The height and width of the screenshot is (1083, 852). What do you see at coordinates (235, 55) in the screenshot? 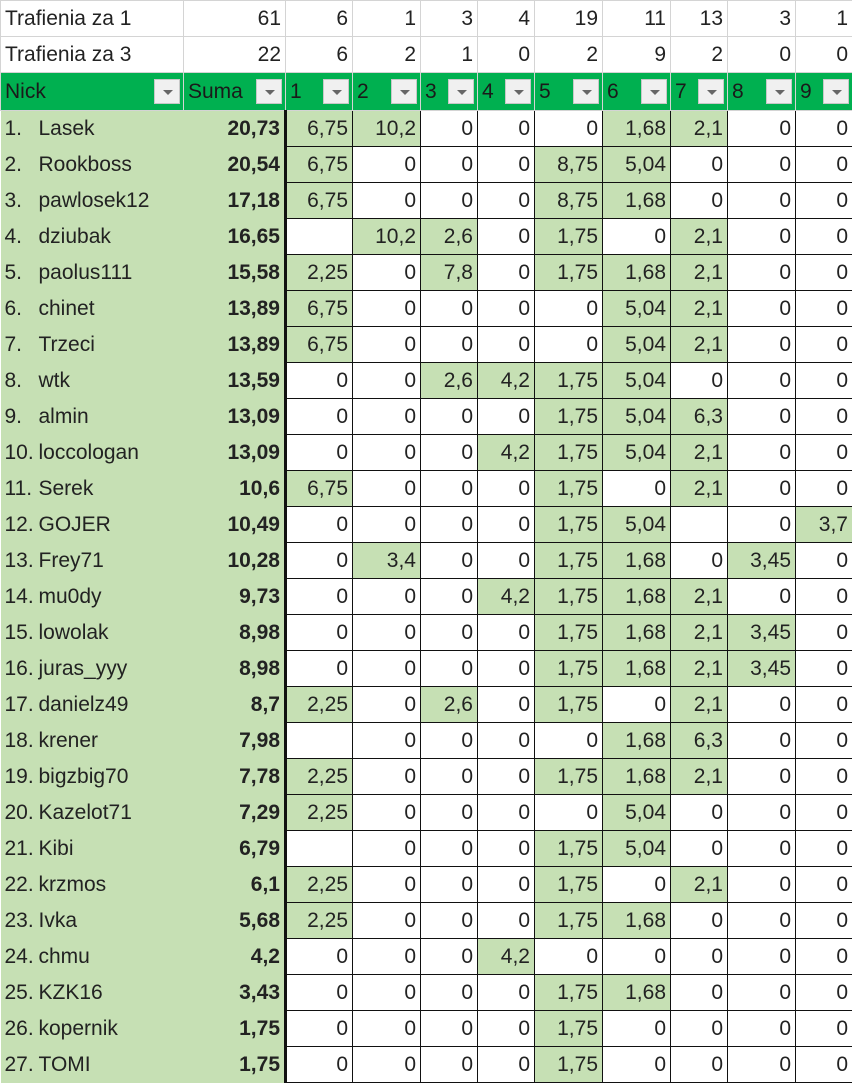
I see `summary-total: 22` at bounding box center [235, 55].